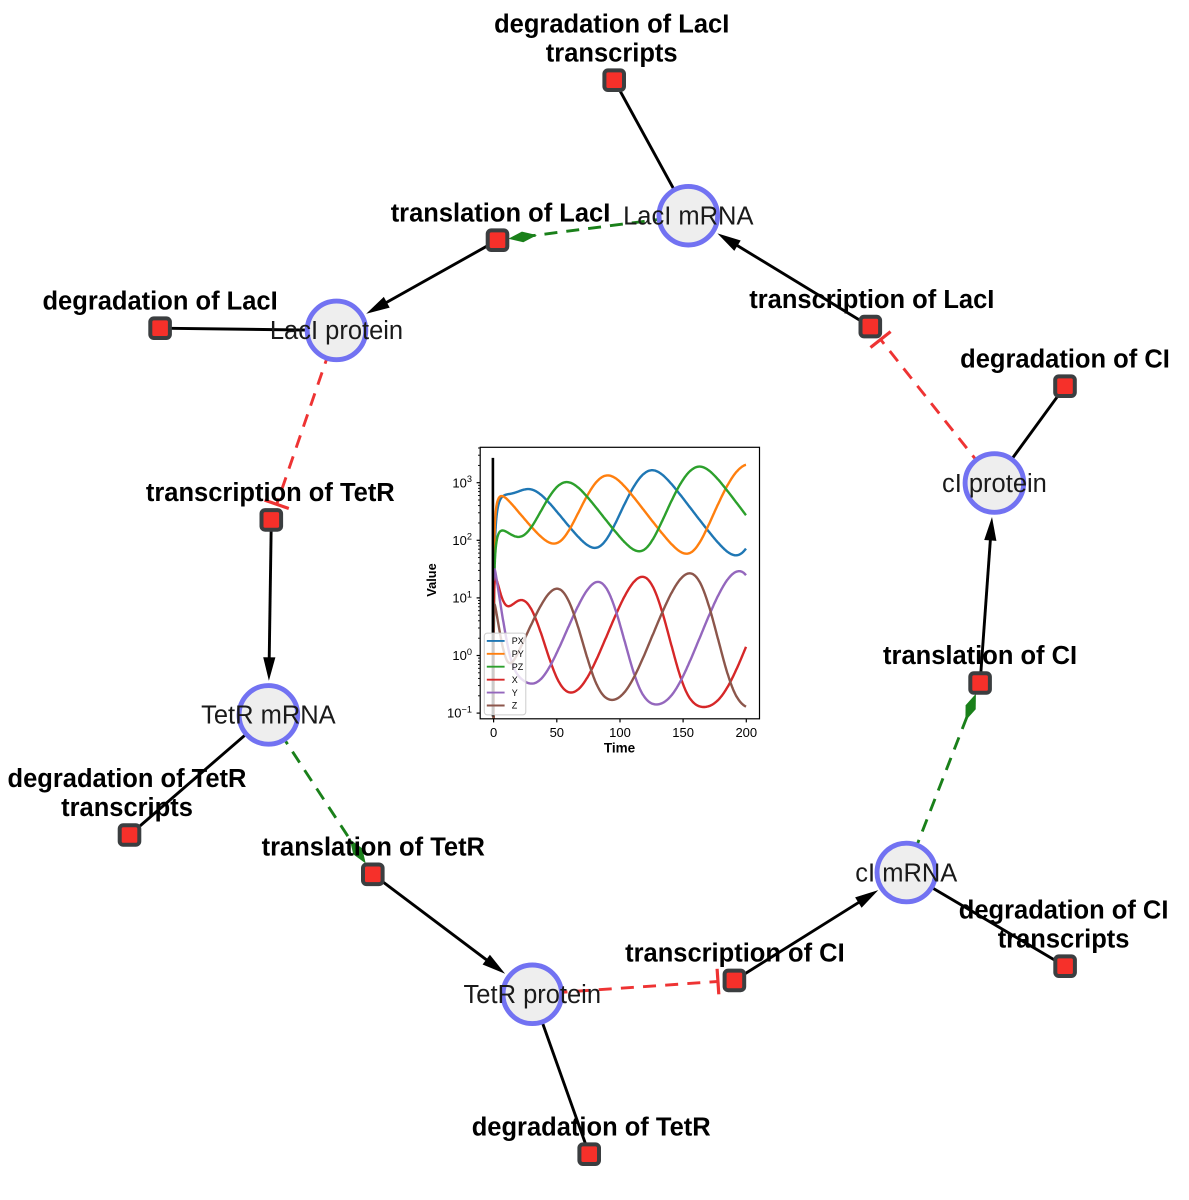  What do you see at coordinates (501, 213) in the screenshot?
I see `svg-text: translation of LacI` at bounding box center [501, 213].